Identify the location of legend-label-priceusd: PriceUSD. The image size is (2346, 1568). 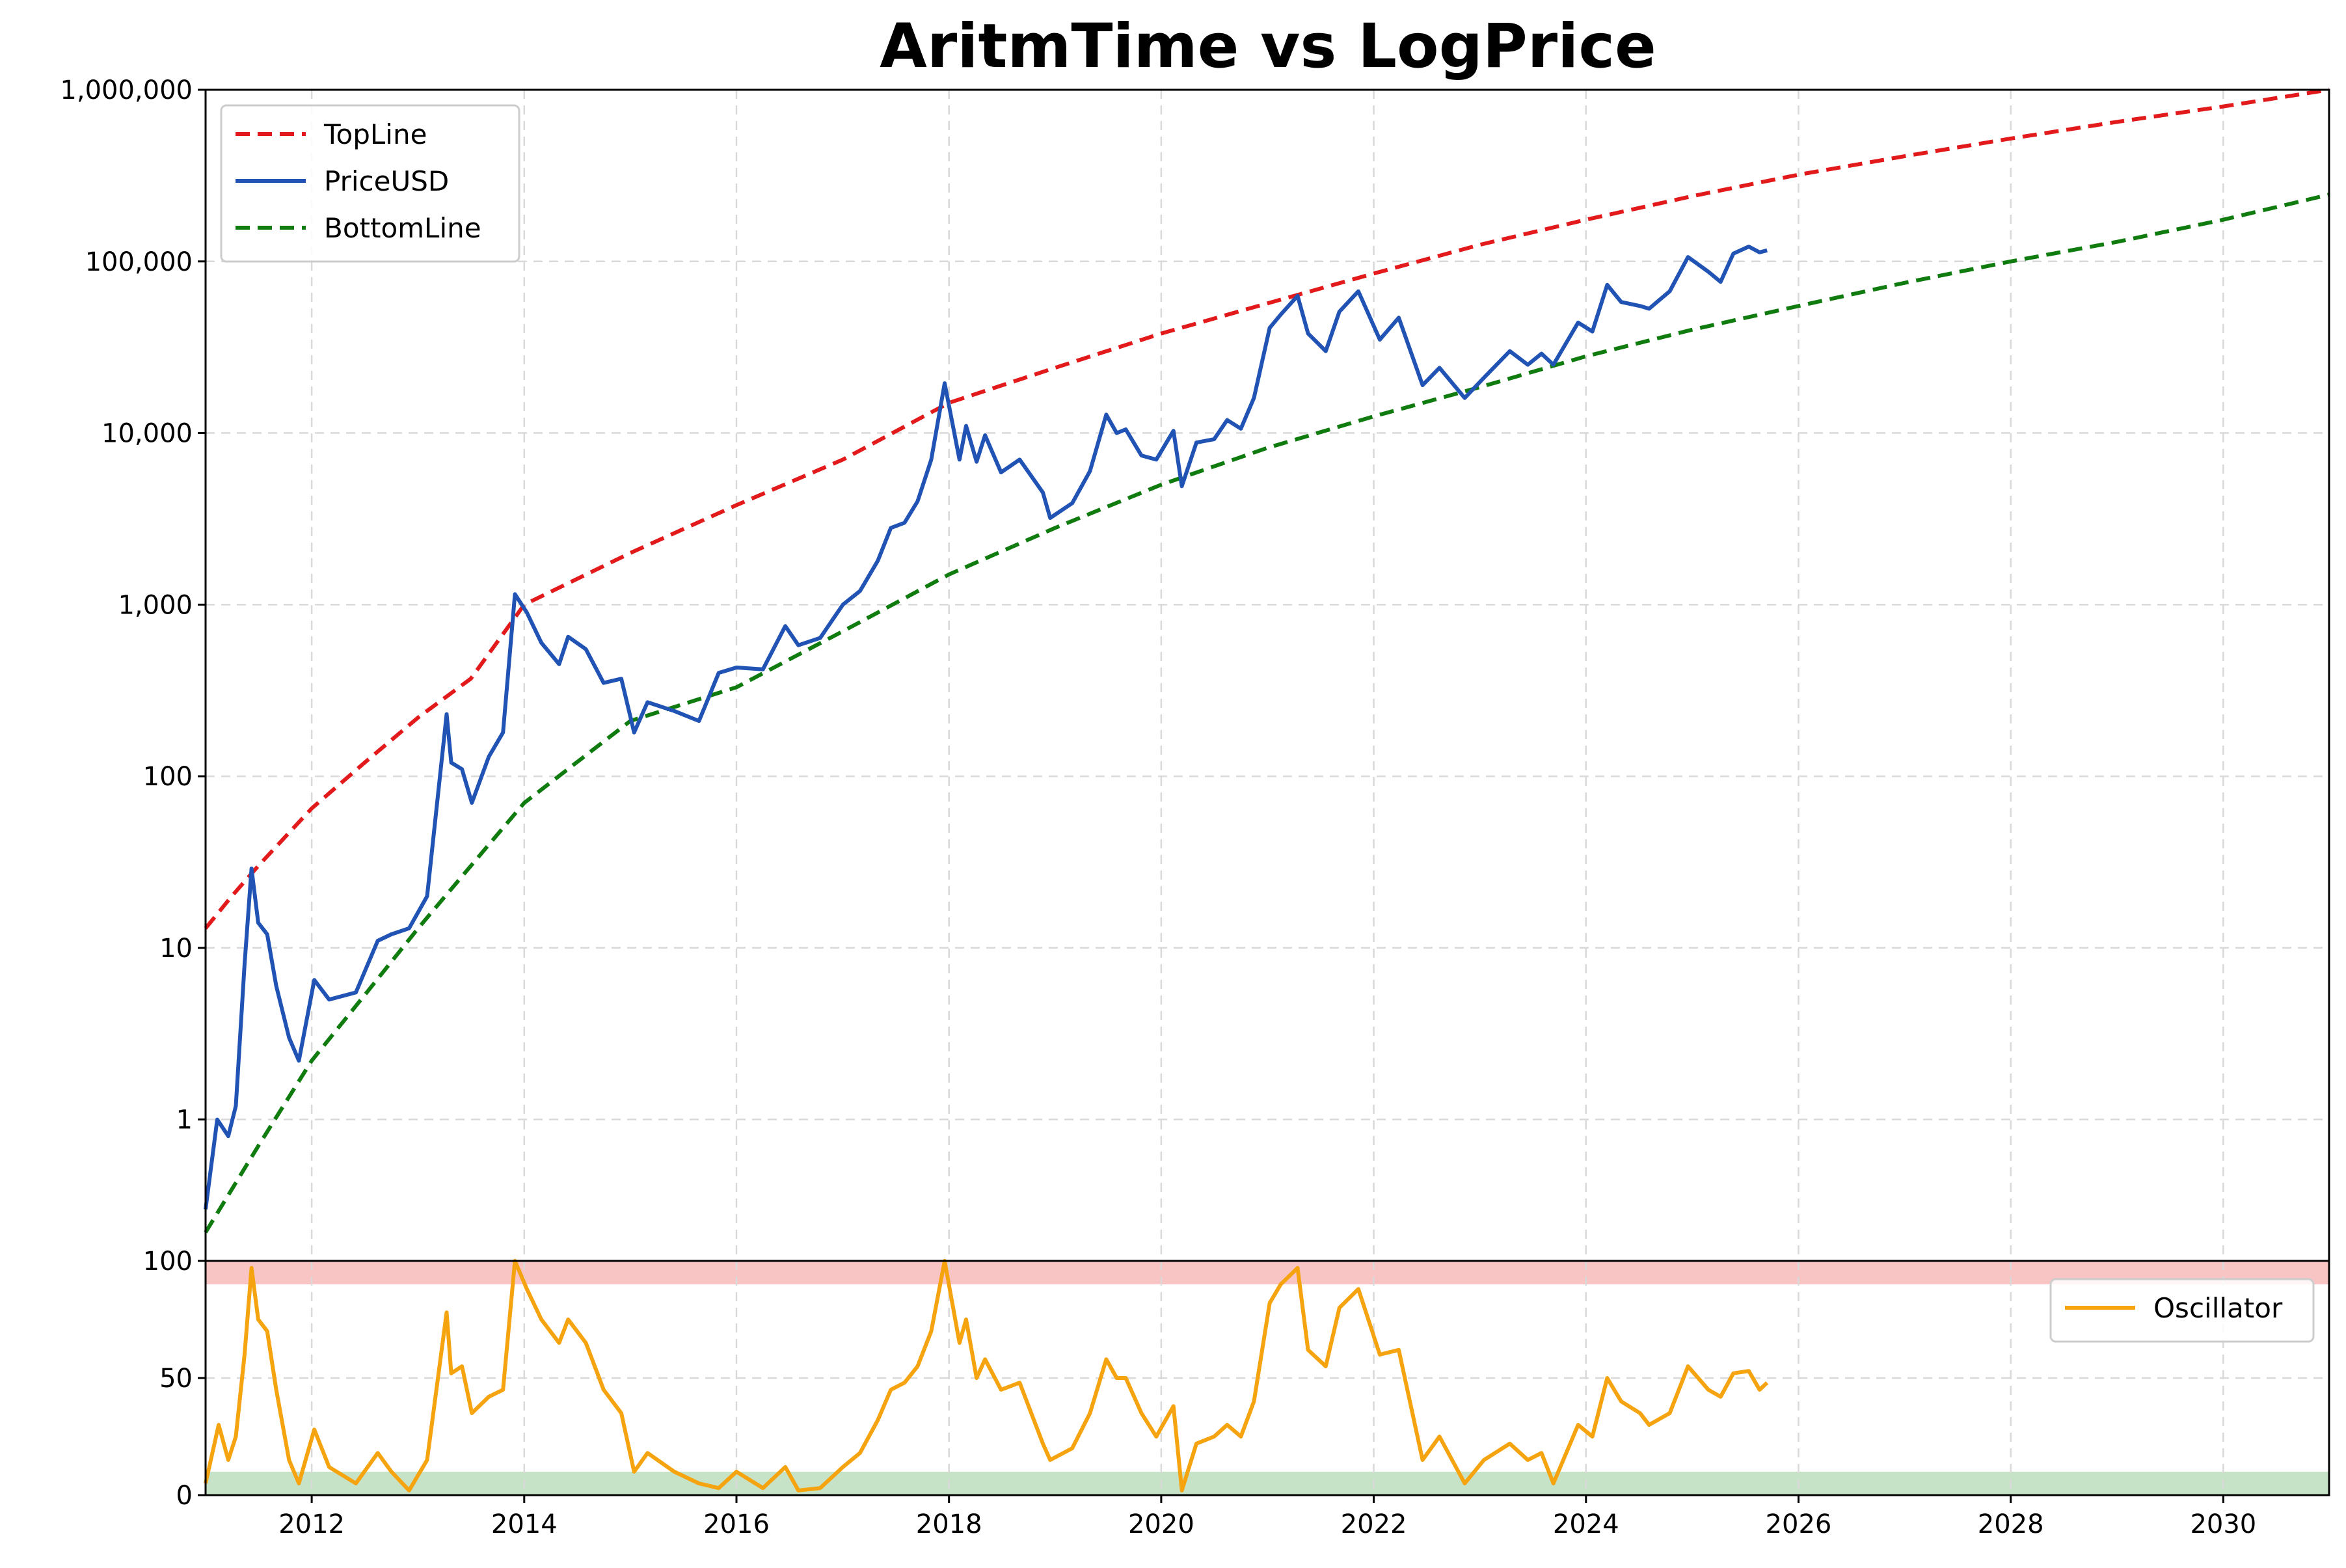
(386, 181).